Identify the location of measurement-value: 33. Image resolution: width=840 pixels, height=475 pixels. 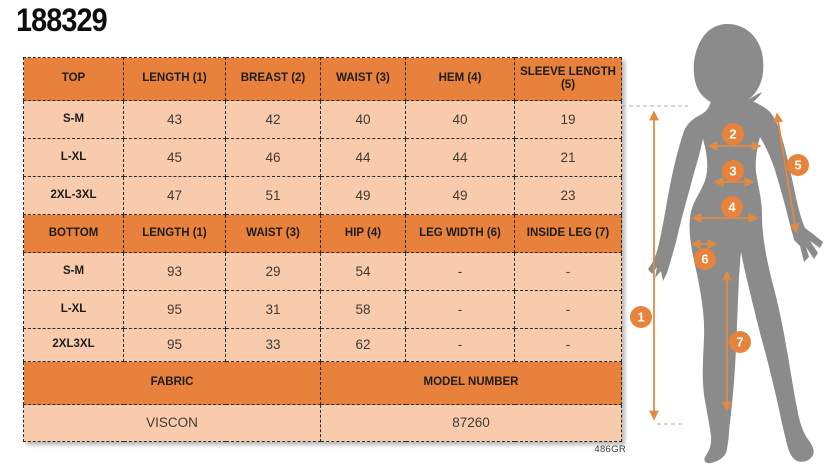
(273, 345).